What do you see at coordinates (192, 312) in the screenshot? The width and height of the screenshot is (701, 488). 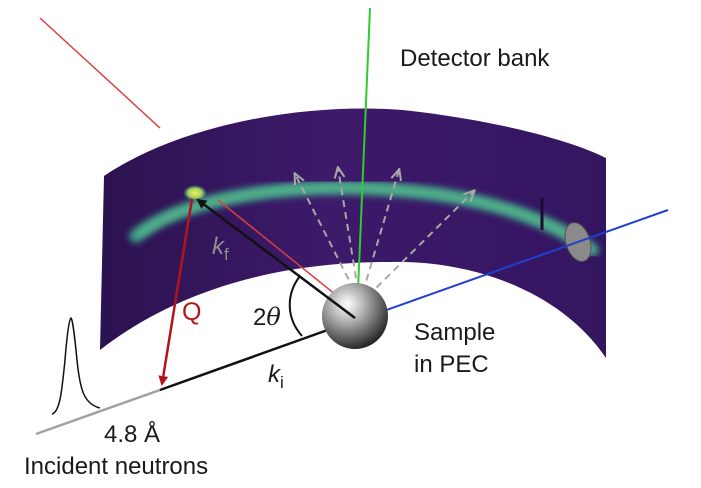 I see `q-label: Q` at bounding box center [192, 312].